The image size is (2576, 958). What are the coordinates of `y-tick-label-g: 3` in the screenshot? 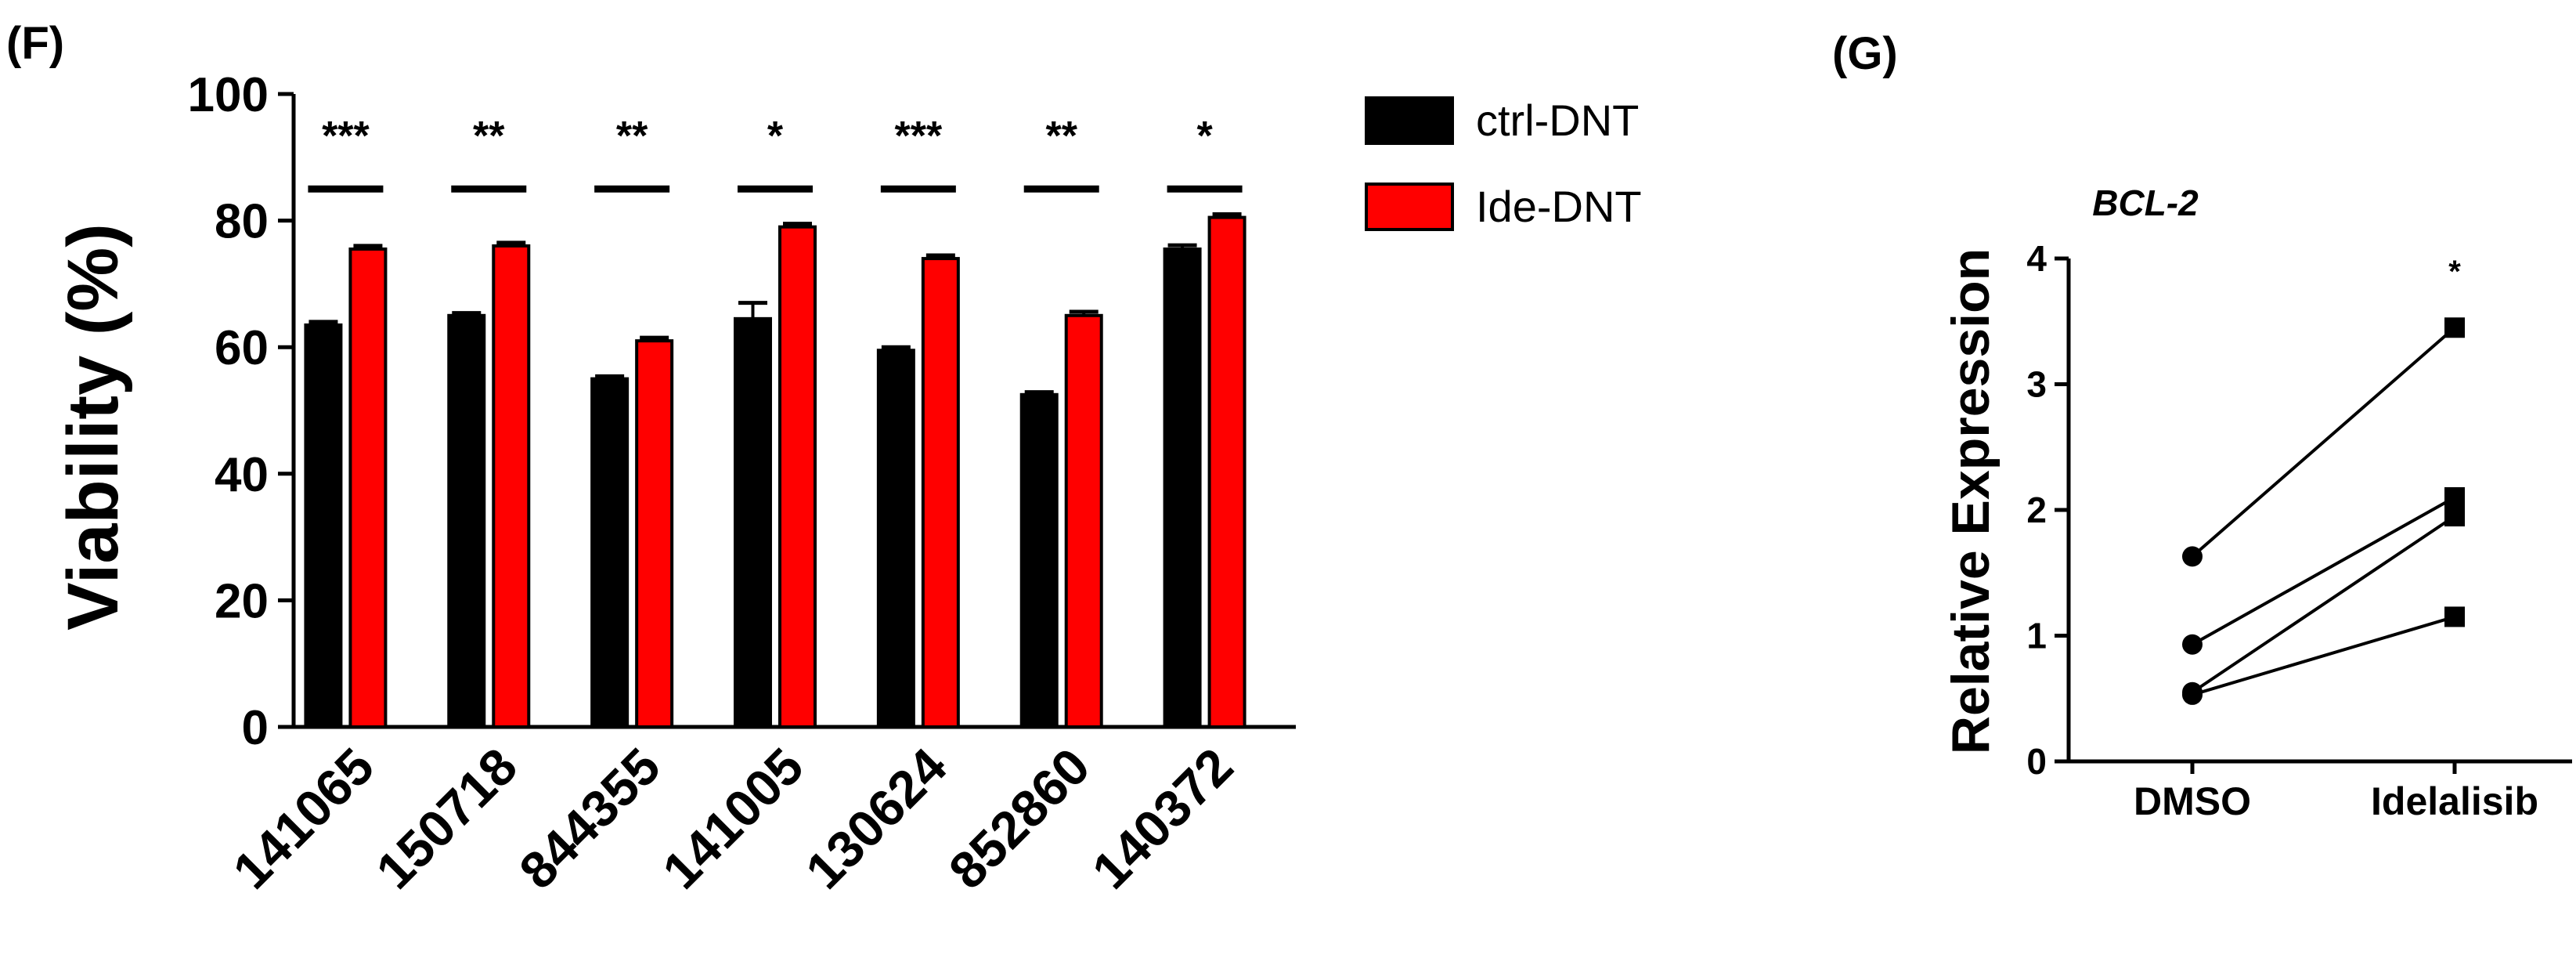 It's located at (2036, 384).